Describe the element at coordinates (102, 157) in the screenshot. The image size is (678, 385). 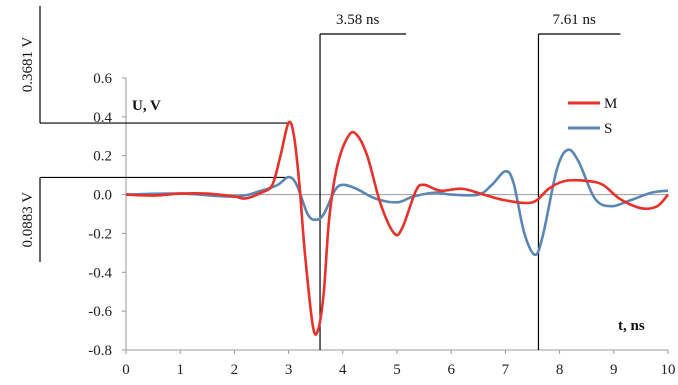
I see `y-tick-label: 0.2` at that location.